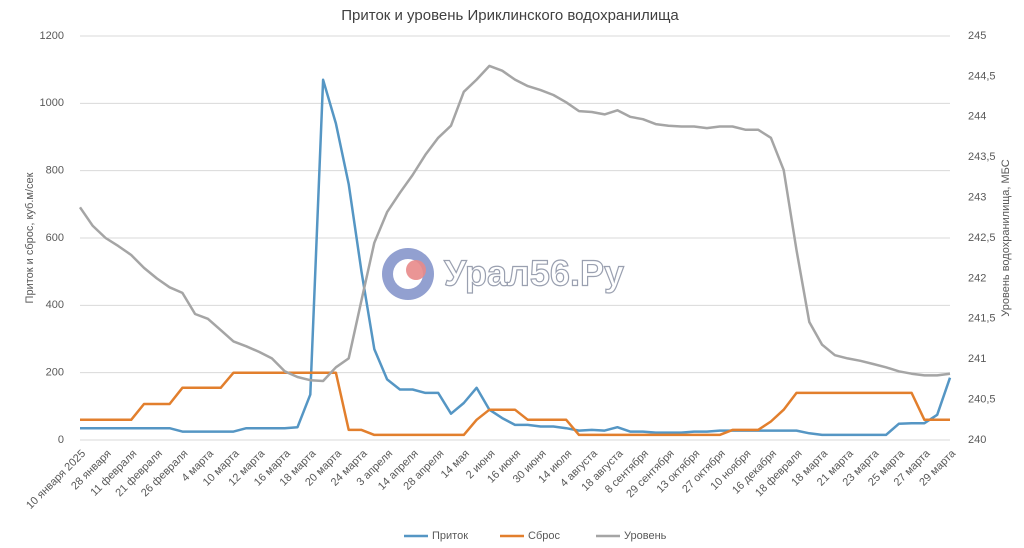 The height and width of the screenshot is (548, 1024). What do you see at coordinates (416, 270) in the screenshot?
I see `watermark-logo-dot` at bounding box center [416, 270].